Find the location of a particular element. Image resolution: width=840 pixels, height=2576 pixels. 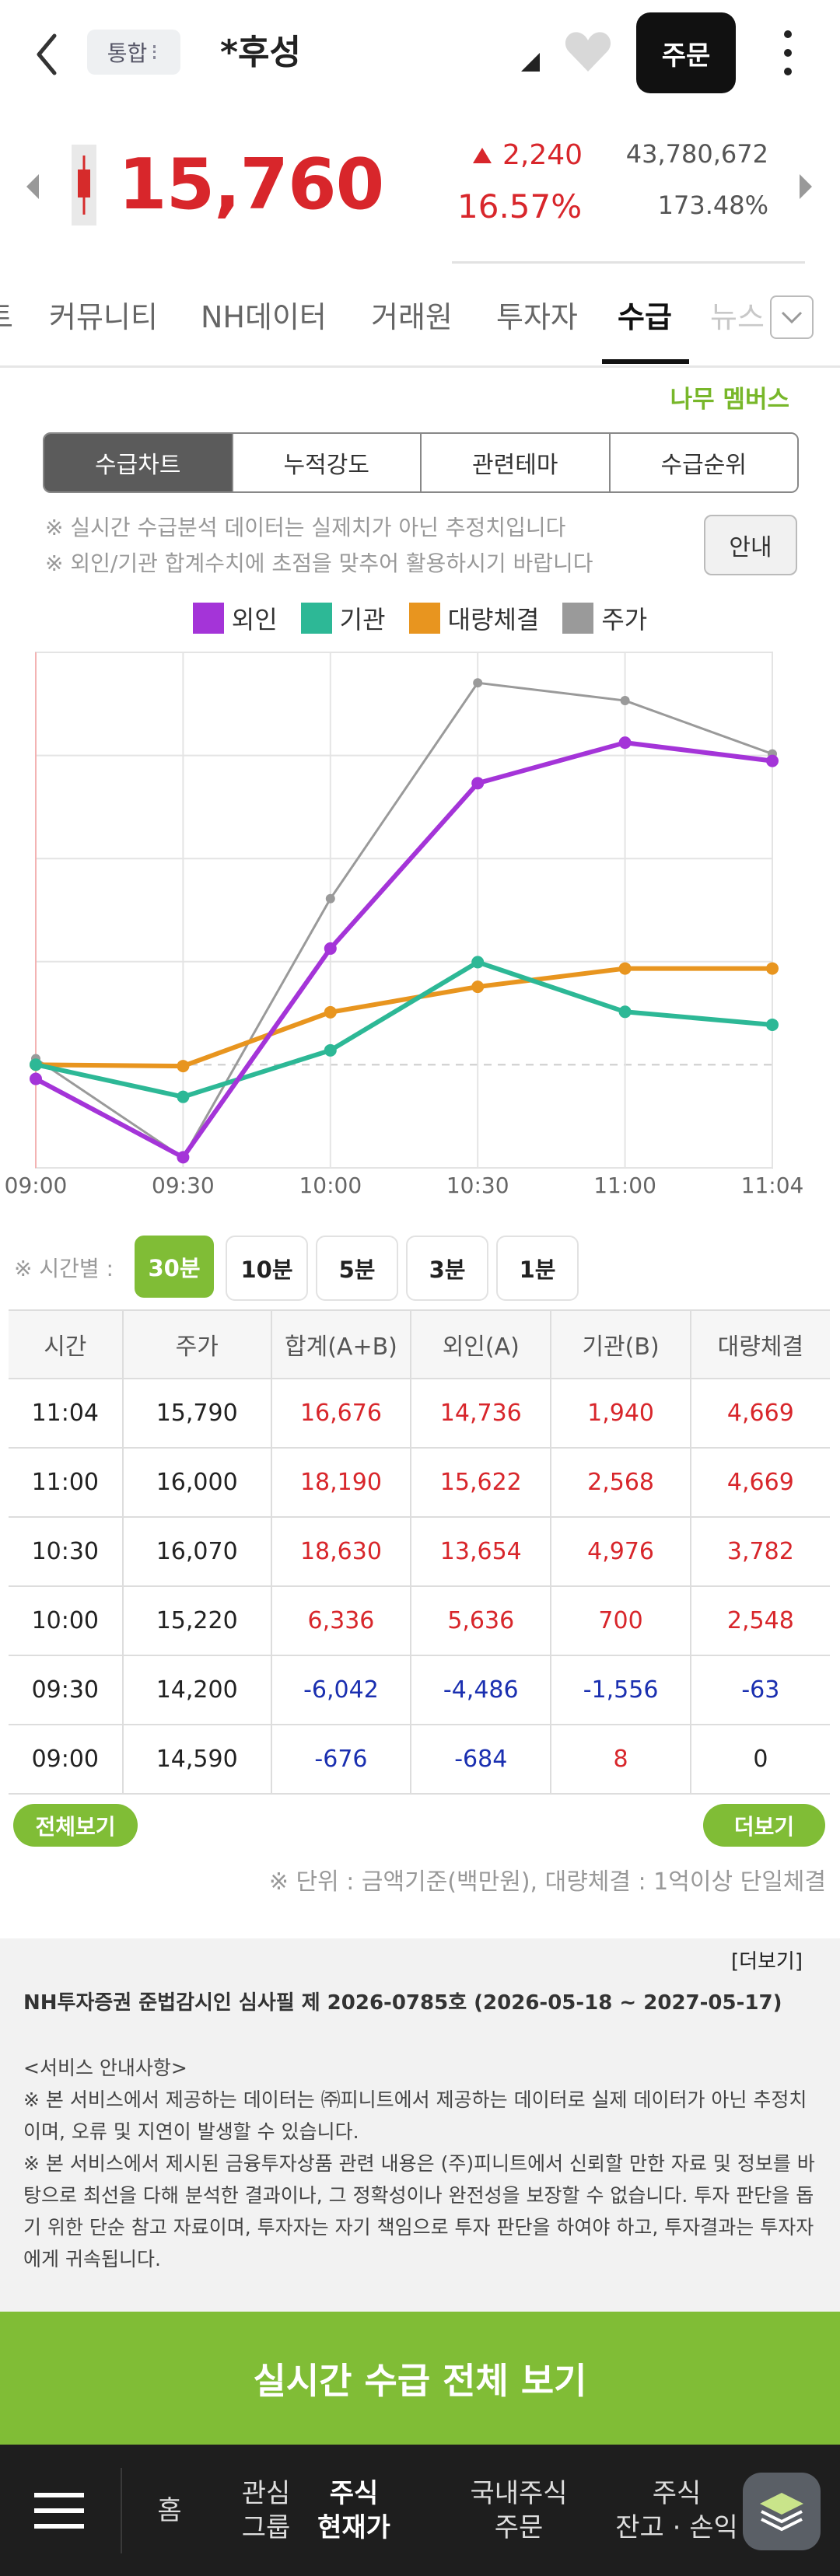

cta-button: 실시간 수급 전체 보기 is located at coordinates (420, 2378).